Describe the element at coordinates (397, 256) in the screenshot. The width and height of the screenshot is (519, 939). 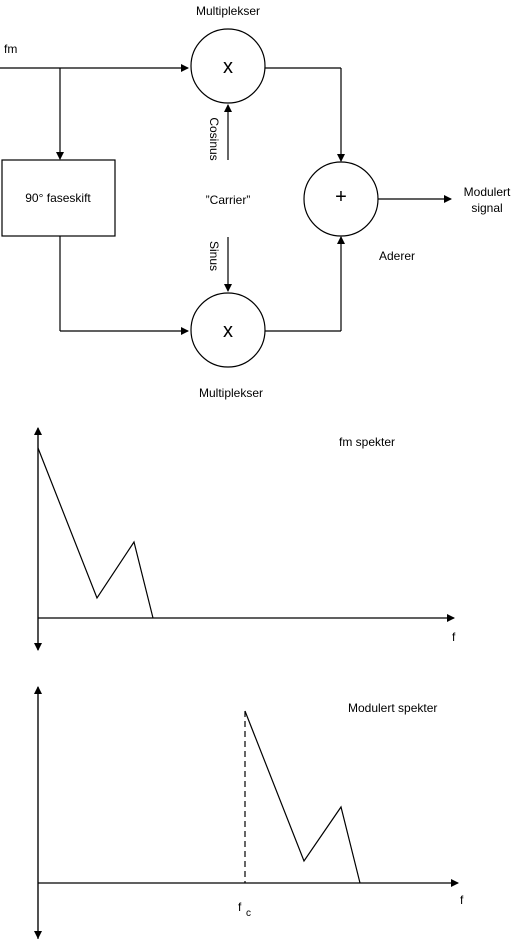
I see `adder-label: Aderer` at that location.